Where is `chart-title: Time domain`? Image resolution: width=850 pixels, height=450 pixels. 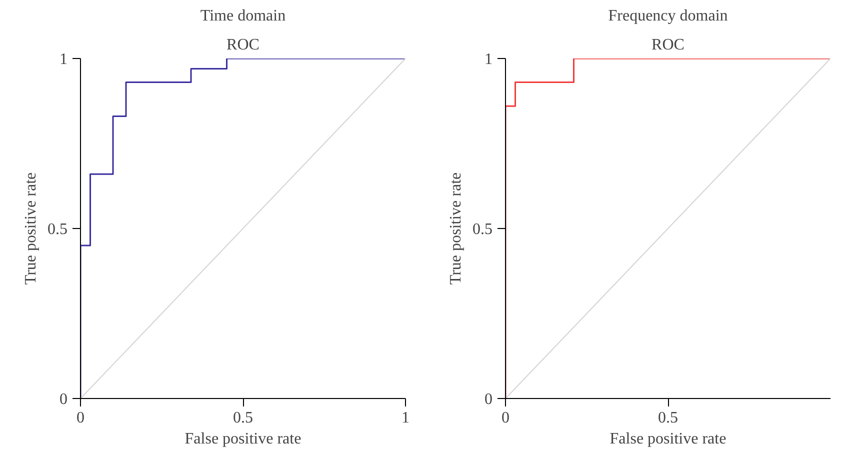 chart-title: Time domain is located at coordinates (243, 16).